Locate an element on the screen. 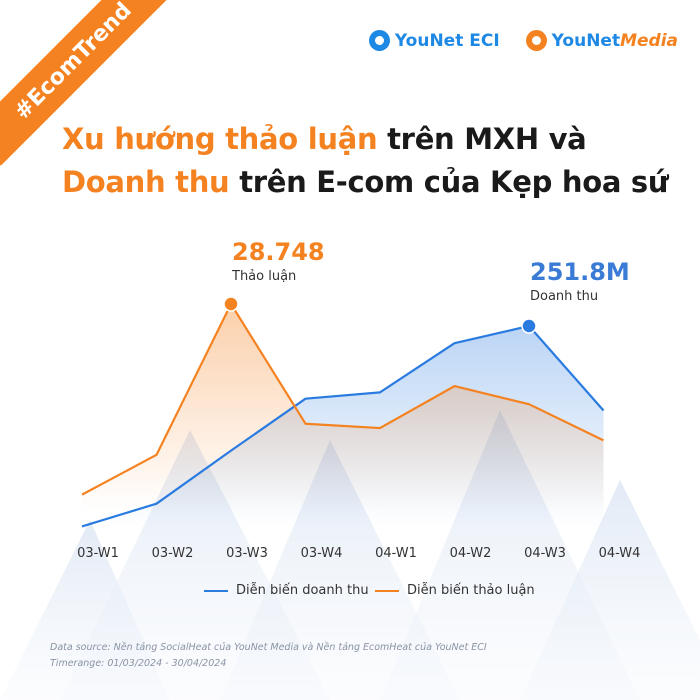  x-tick-label: 03-W3 is located at coordinates (247, 553).